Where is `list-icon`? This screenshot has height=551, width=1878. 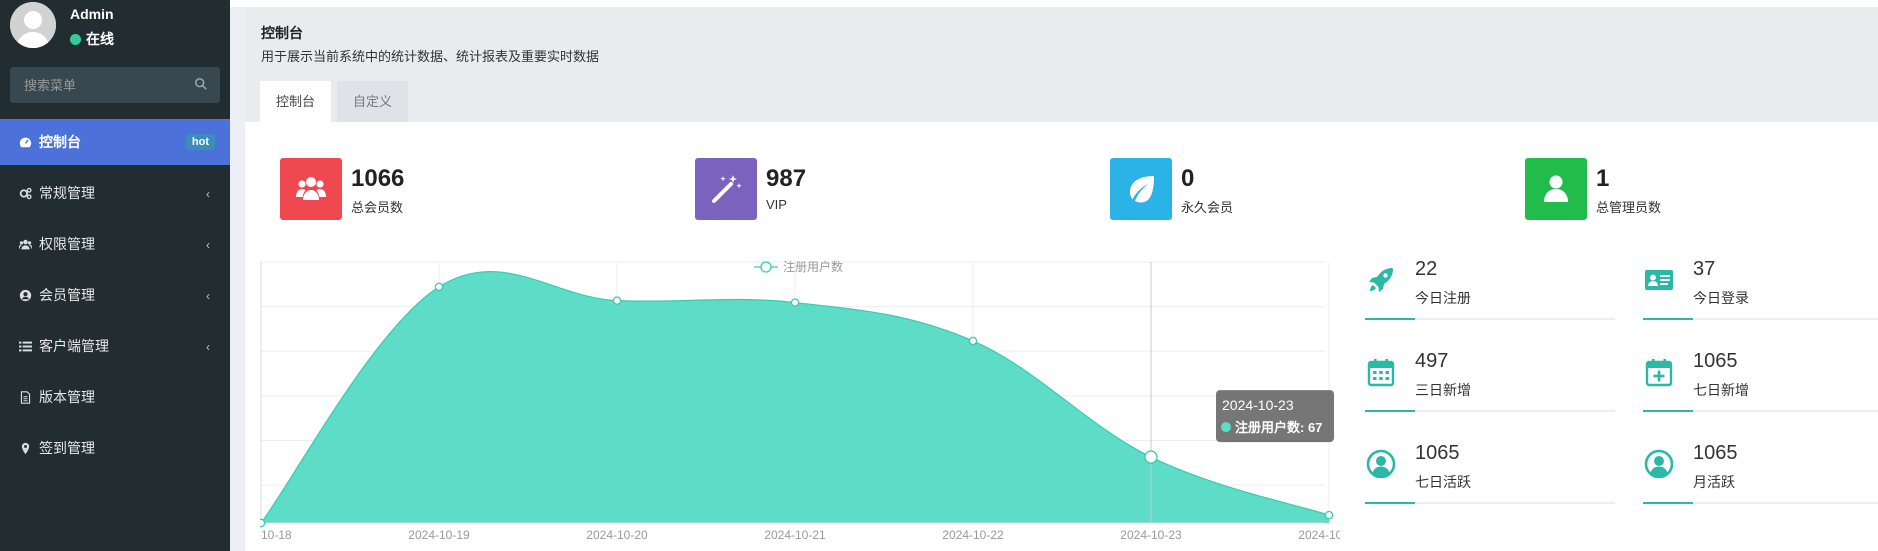
list-icon is located at coordinates (25, 346).